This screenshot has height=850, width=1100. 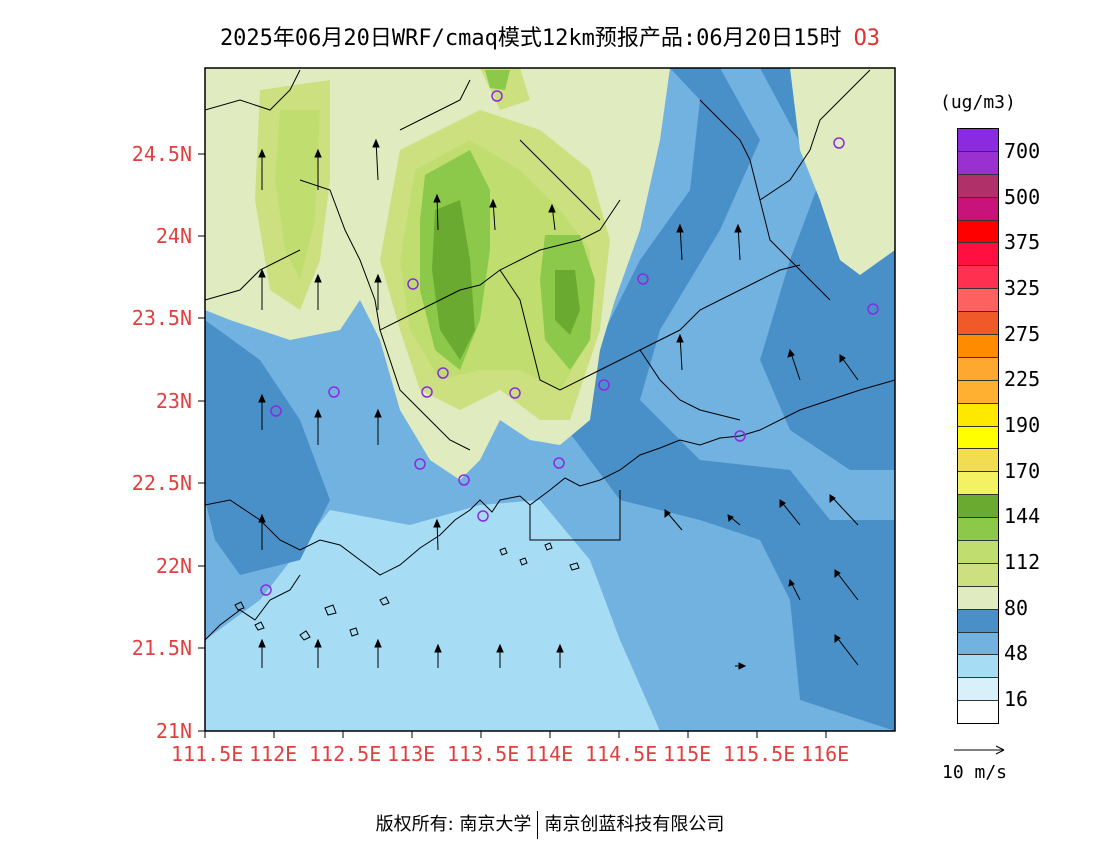 I want to click on band-144-160-b, so click(x=567, y=302).